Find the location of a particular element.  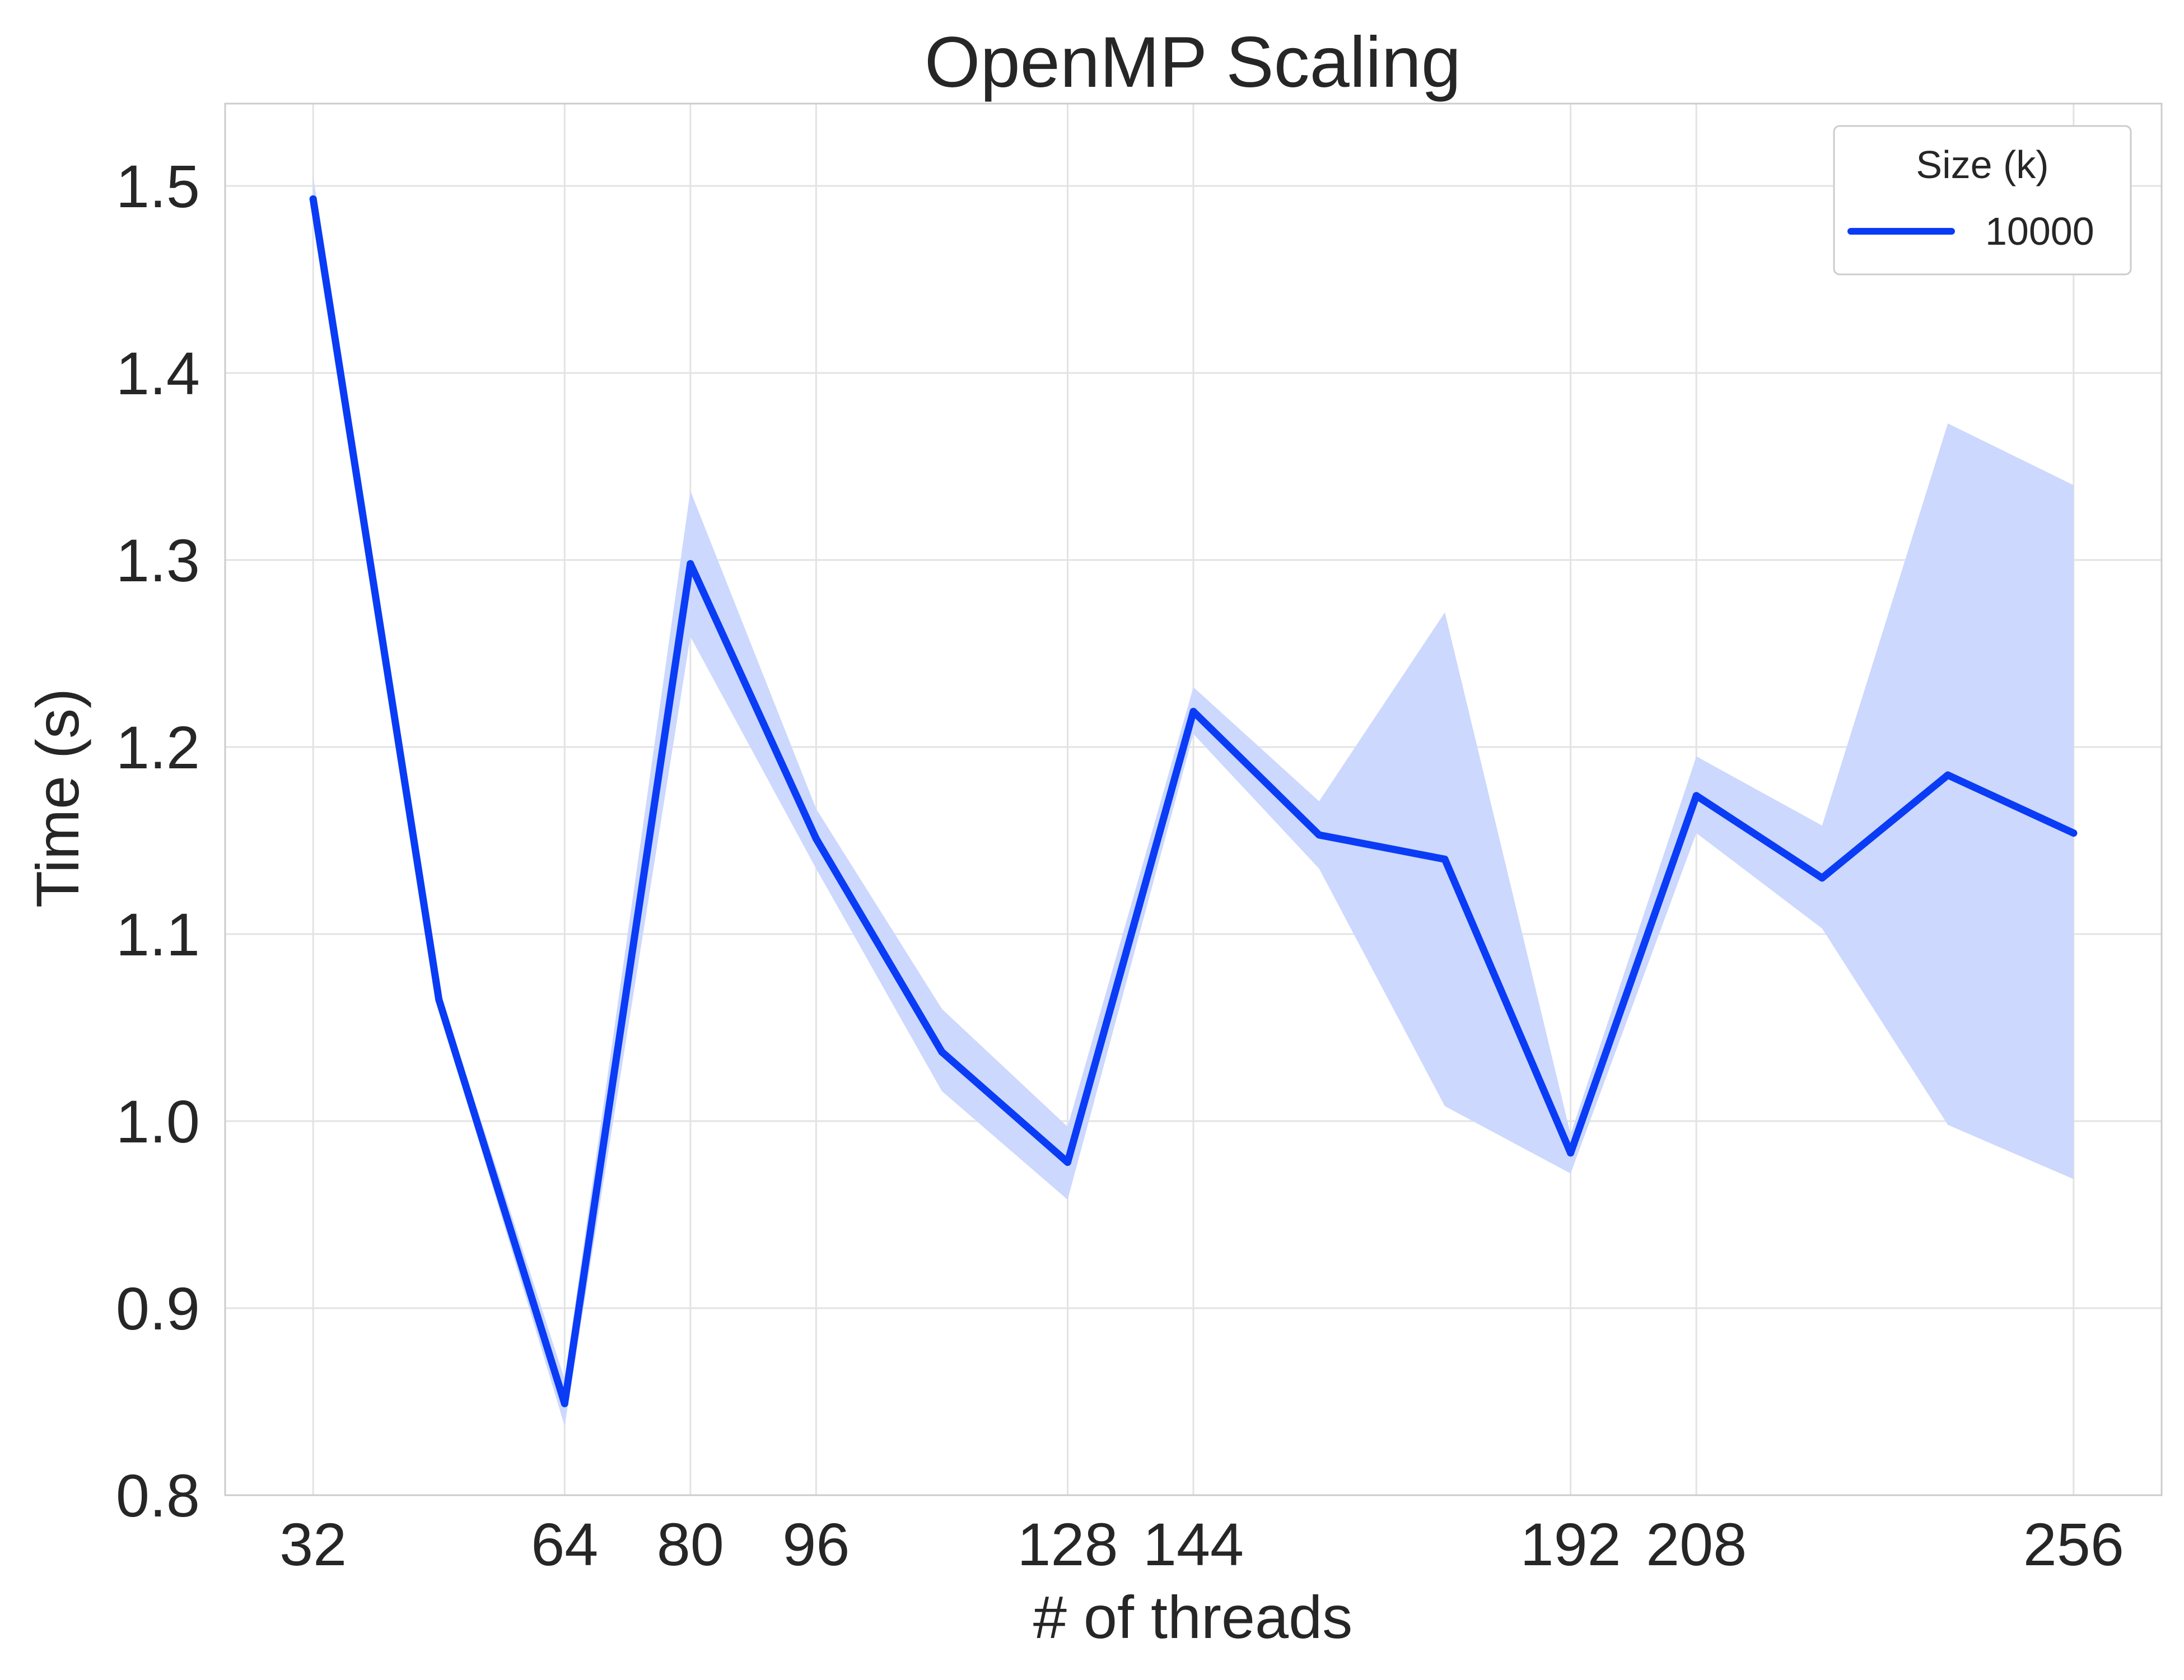

chart-title: OpenMP Scaling is located at coordinates (1193, 62).